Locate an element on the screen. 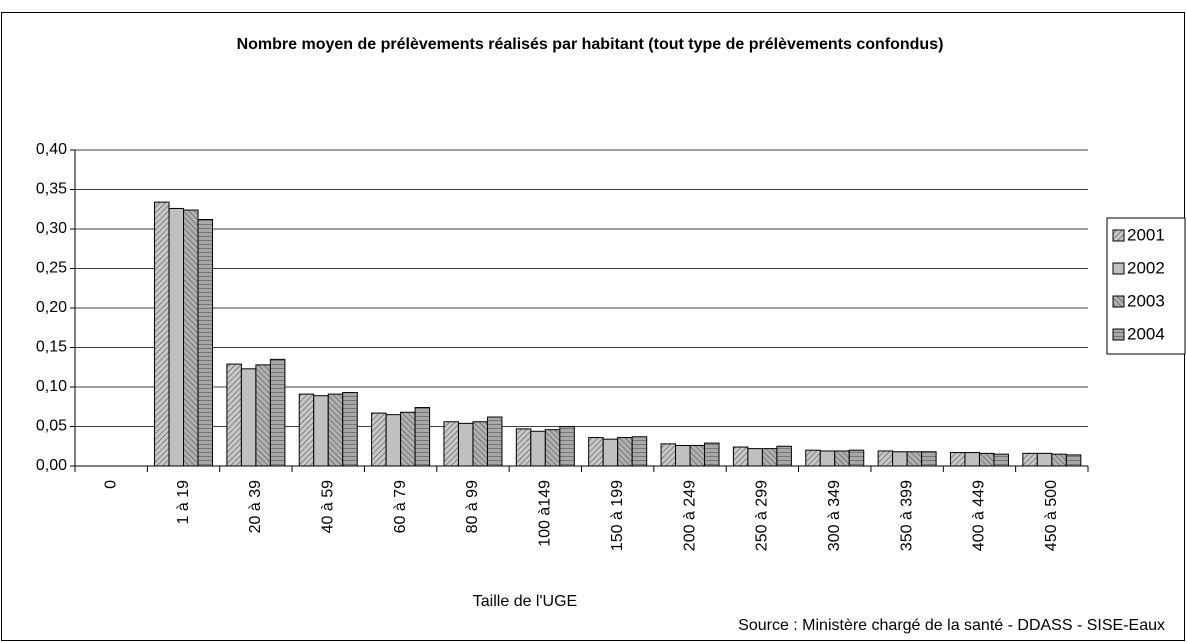  x-tick-label: 450 à 500 is located at coordinates (1051, 515).